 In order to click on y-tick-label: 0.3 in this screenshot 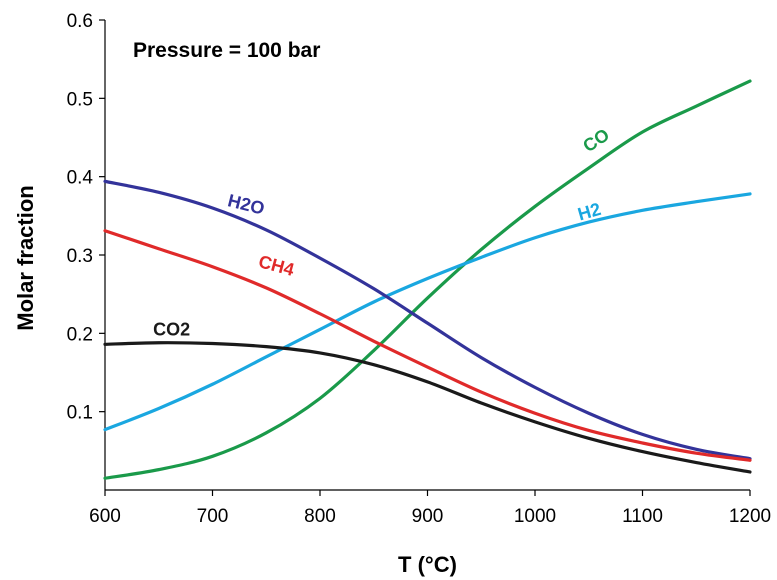, I will do `click(80, 256)`.